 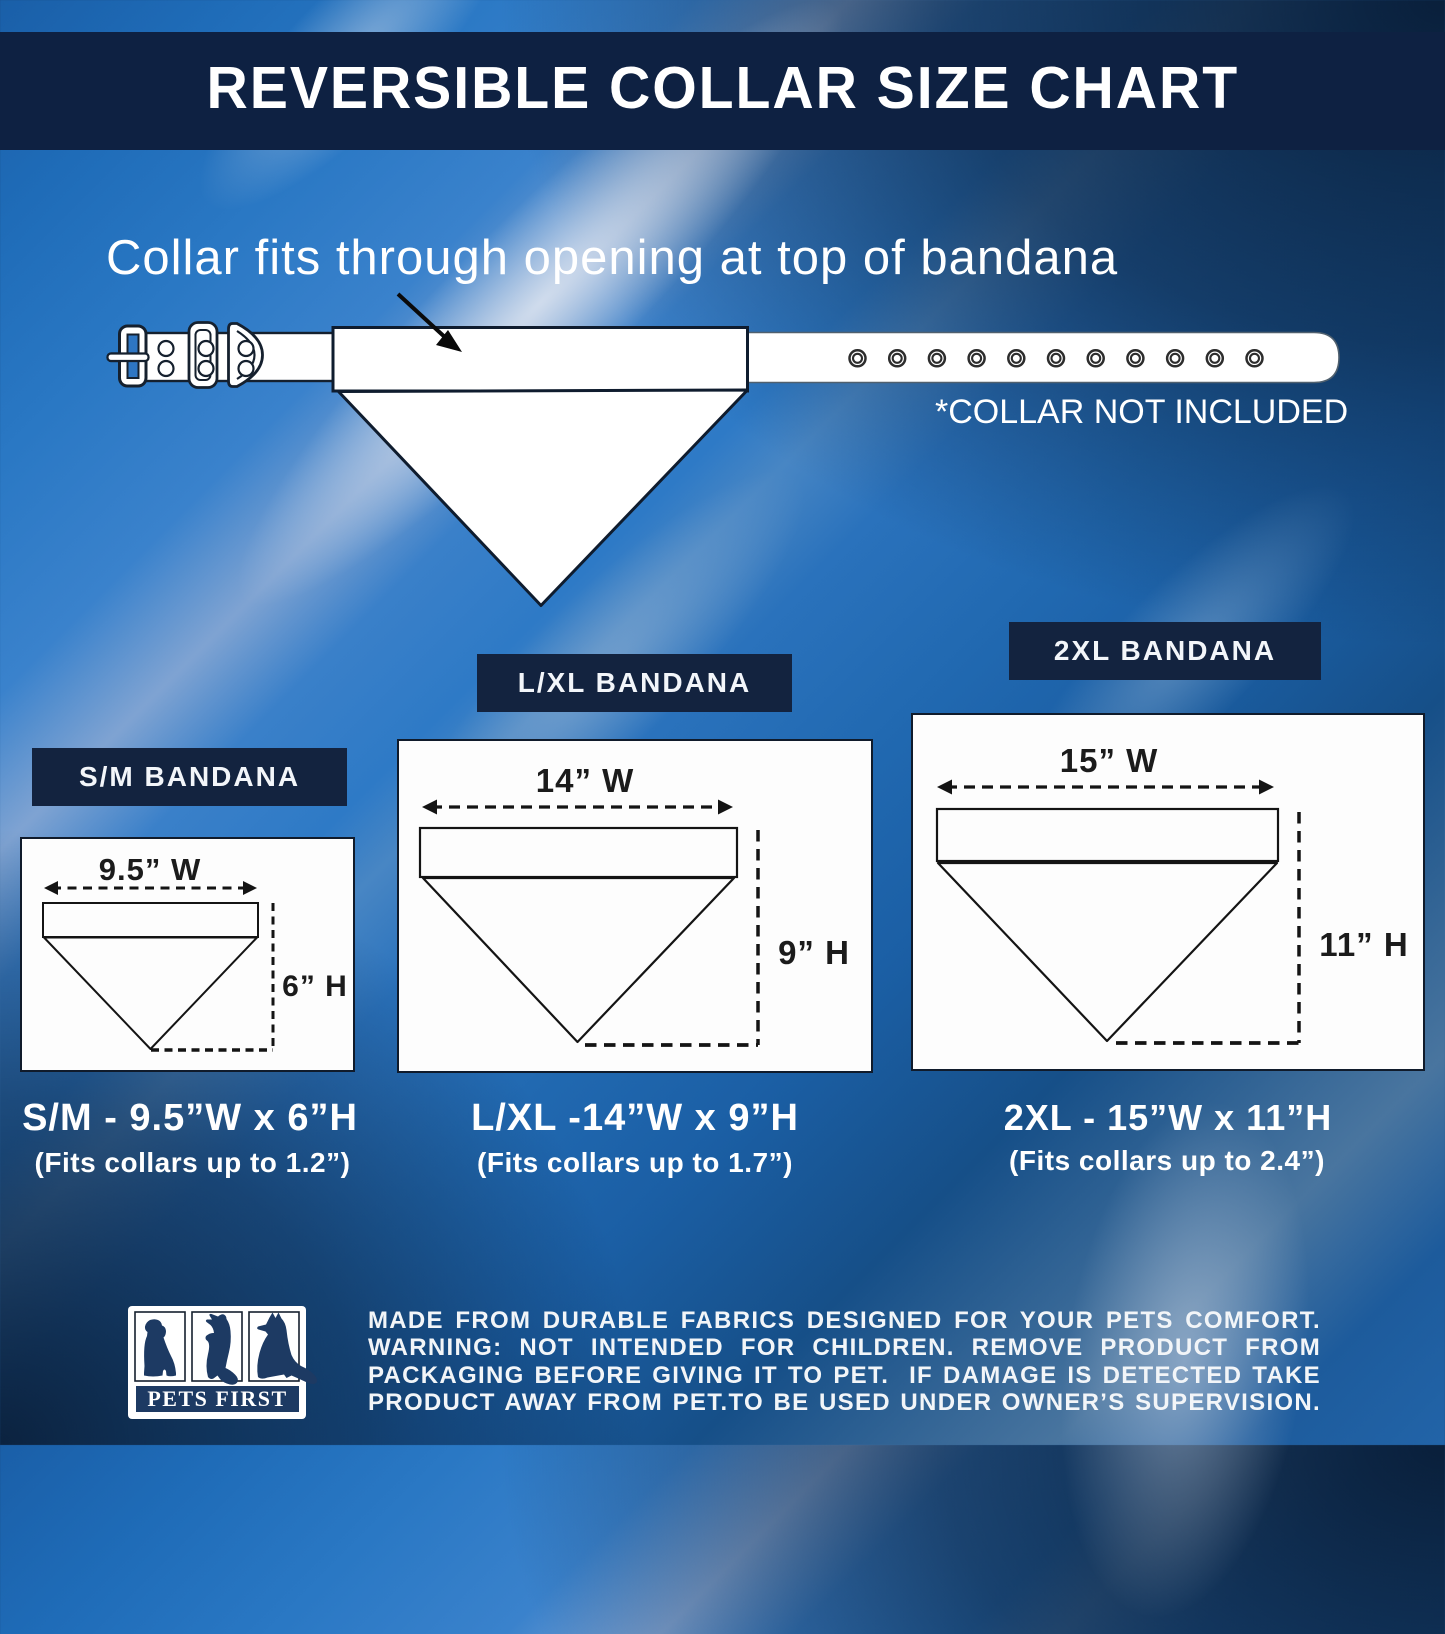 I want to click on svg-text: 15” W, so click(x=1109, y=760).